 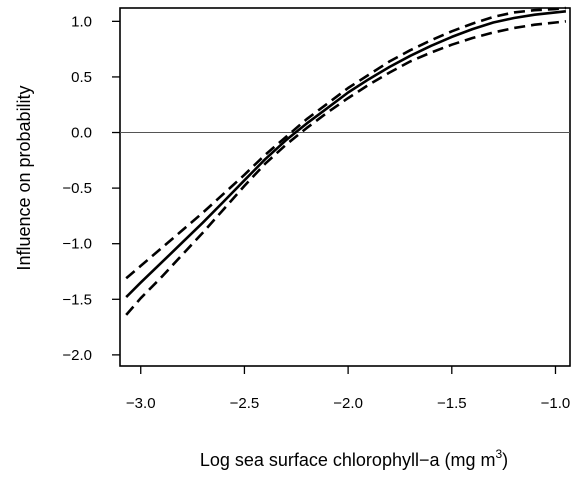 What do you see at coordinates (77, 355) in the screenshot?
I see `y-tick-label: −2.0` at bounding box center [77, 355].